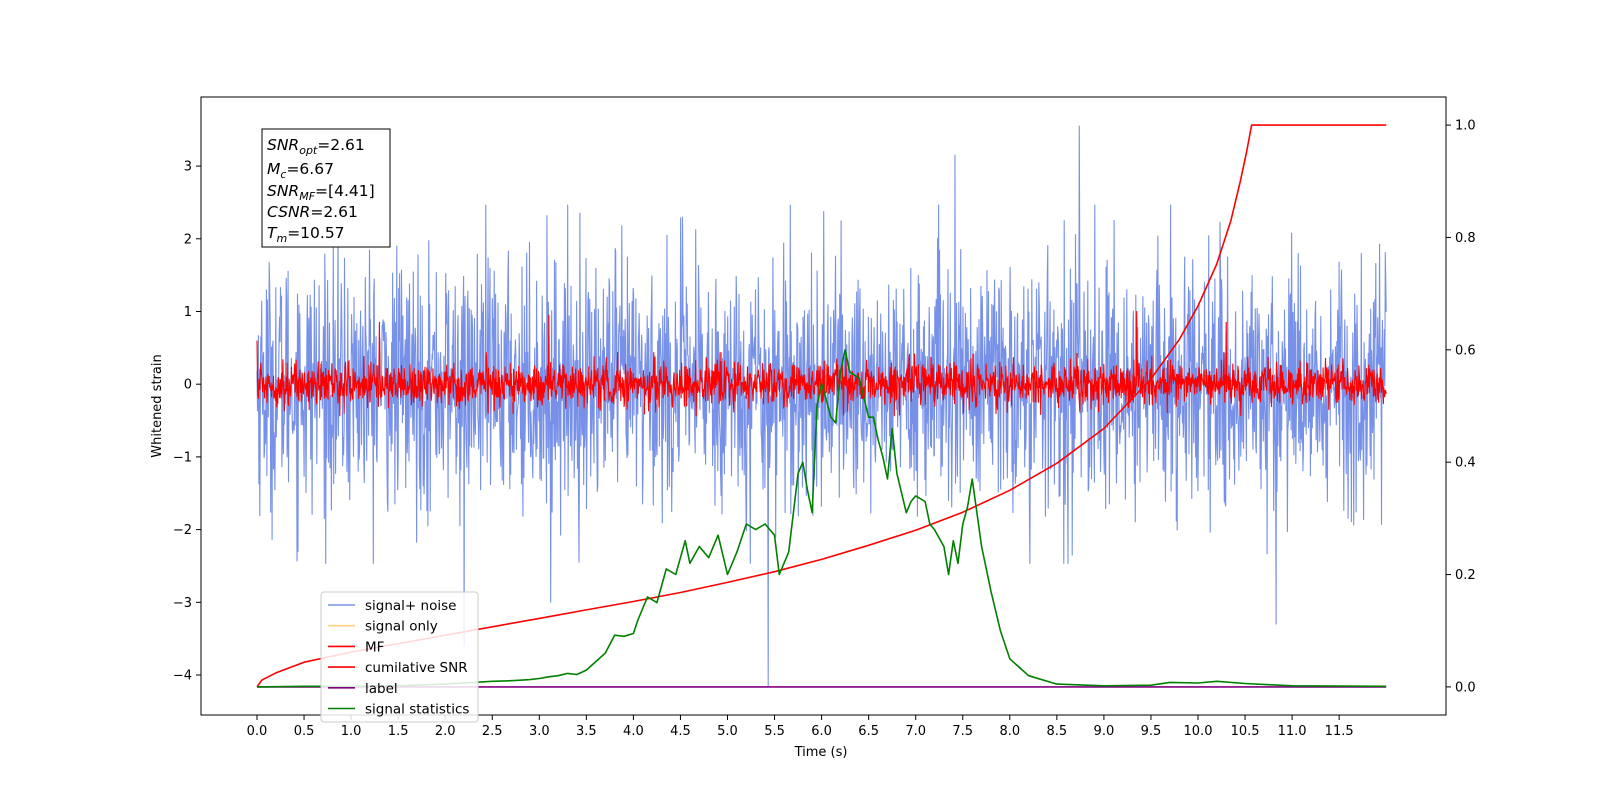 The height and width of the screenshot is (800, 1600). Describe the element at coordinates (586, 731) in the screenshot. I see `x-tick-label: 3.5` at that location.